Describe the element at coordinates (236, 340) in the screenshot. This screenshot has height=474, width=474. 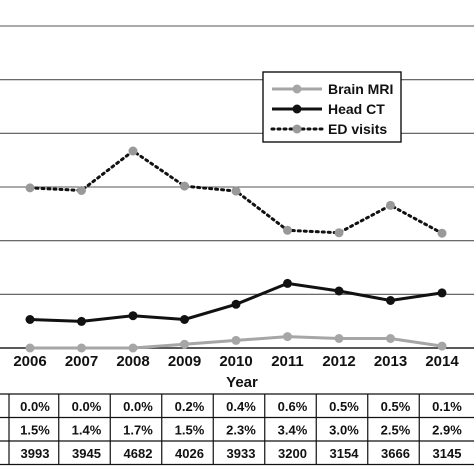
I see `point-brain-mri-2010` at that location.